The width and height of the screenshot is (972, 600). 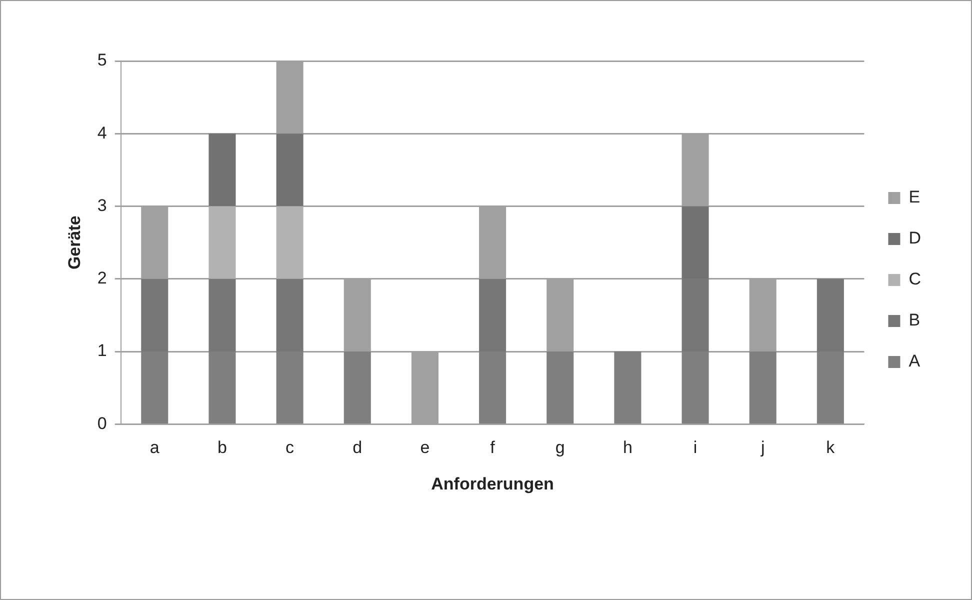 I want to click on x-tick-label: i, so click(x=695, y=448).